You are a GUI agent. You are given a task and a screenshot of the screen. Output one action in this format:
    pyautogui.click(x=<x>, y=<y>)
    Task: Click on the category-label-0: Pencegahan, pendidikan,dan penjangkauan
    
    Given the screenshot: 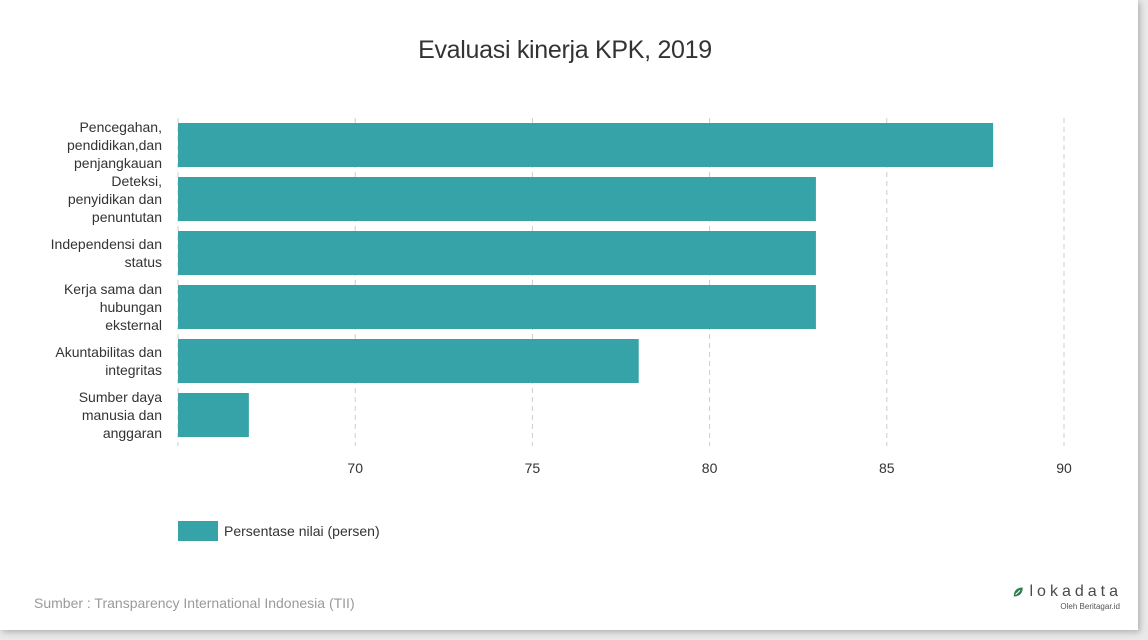 What is the action you would take?
    pyautogui.click(x=114, y=145)
    